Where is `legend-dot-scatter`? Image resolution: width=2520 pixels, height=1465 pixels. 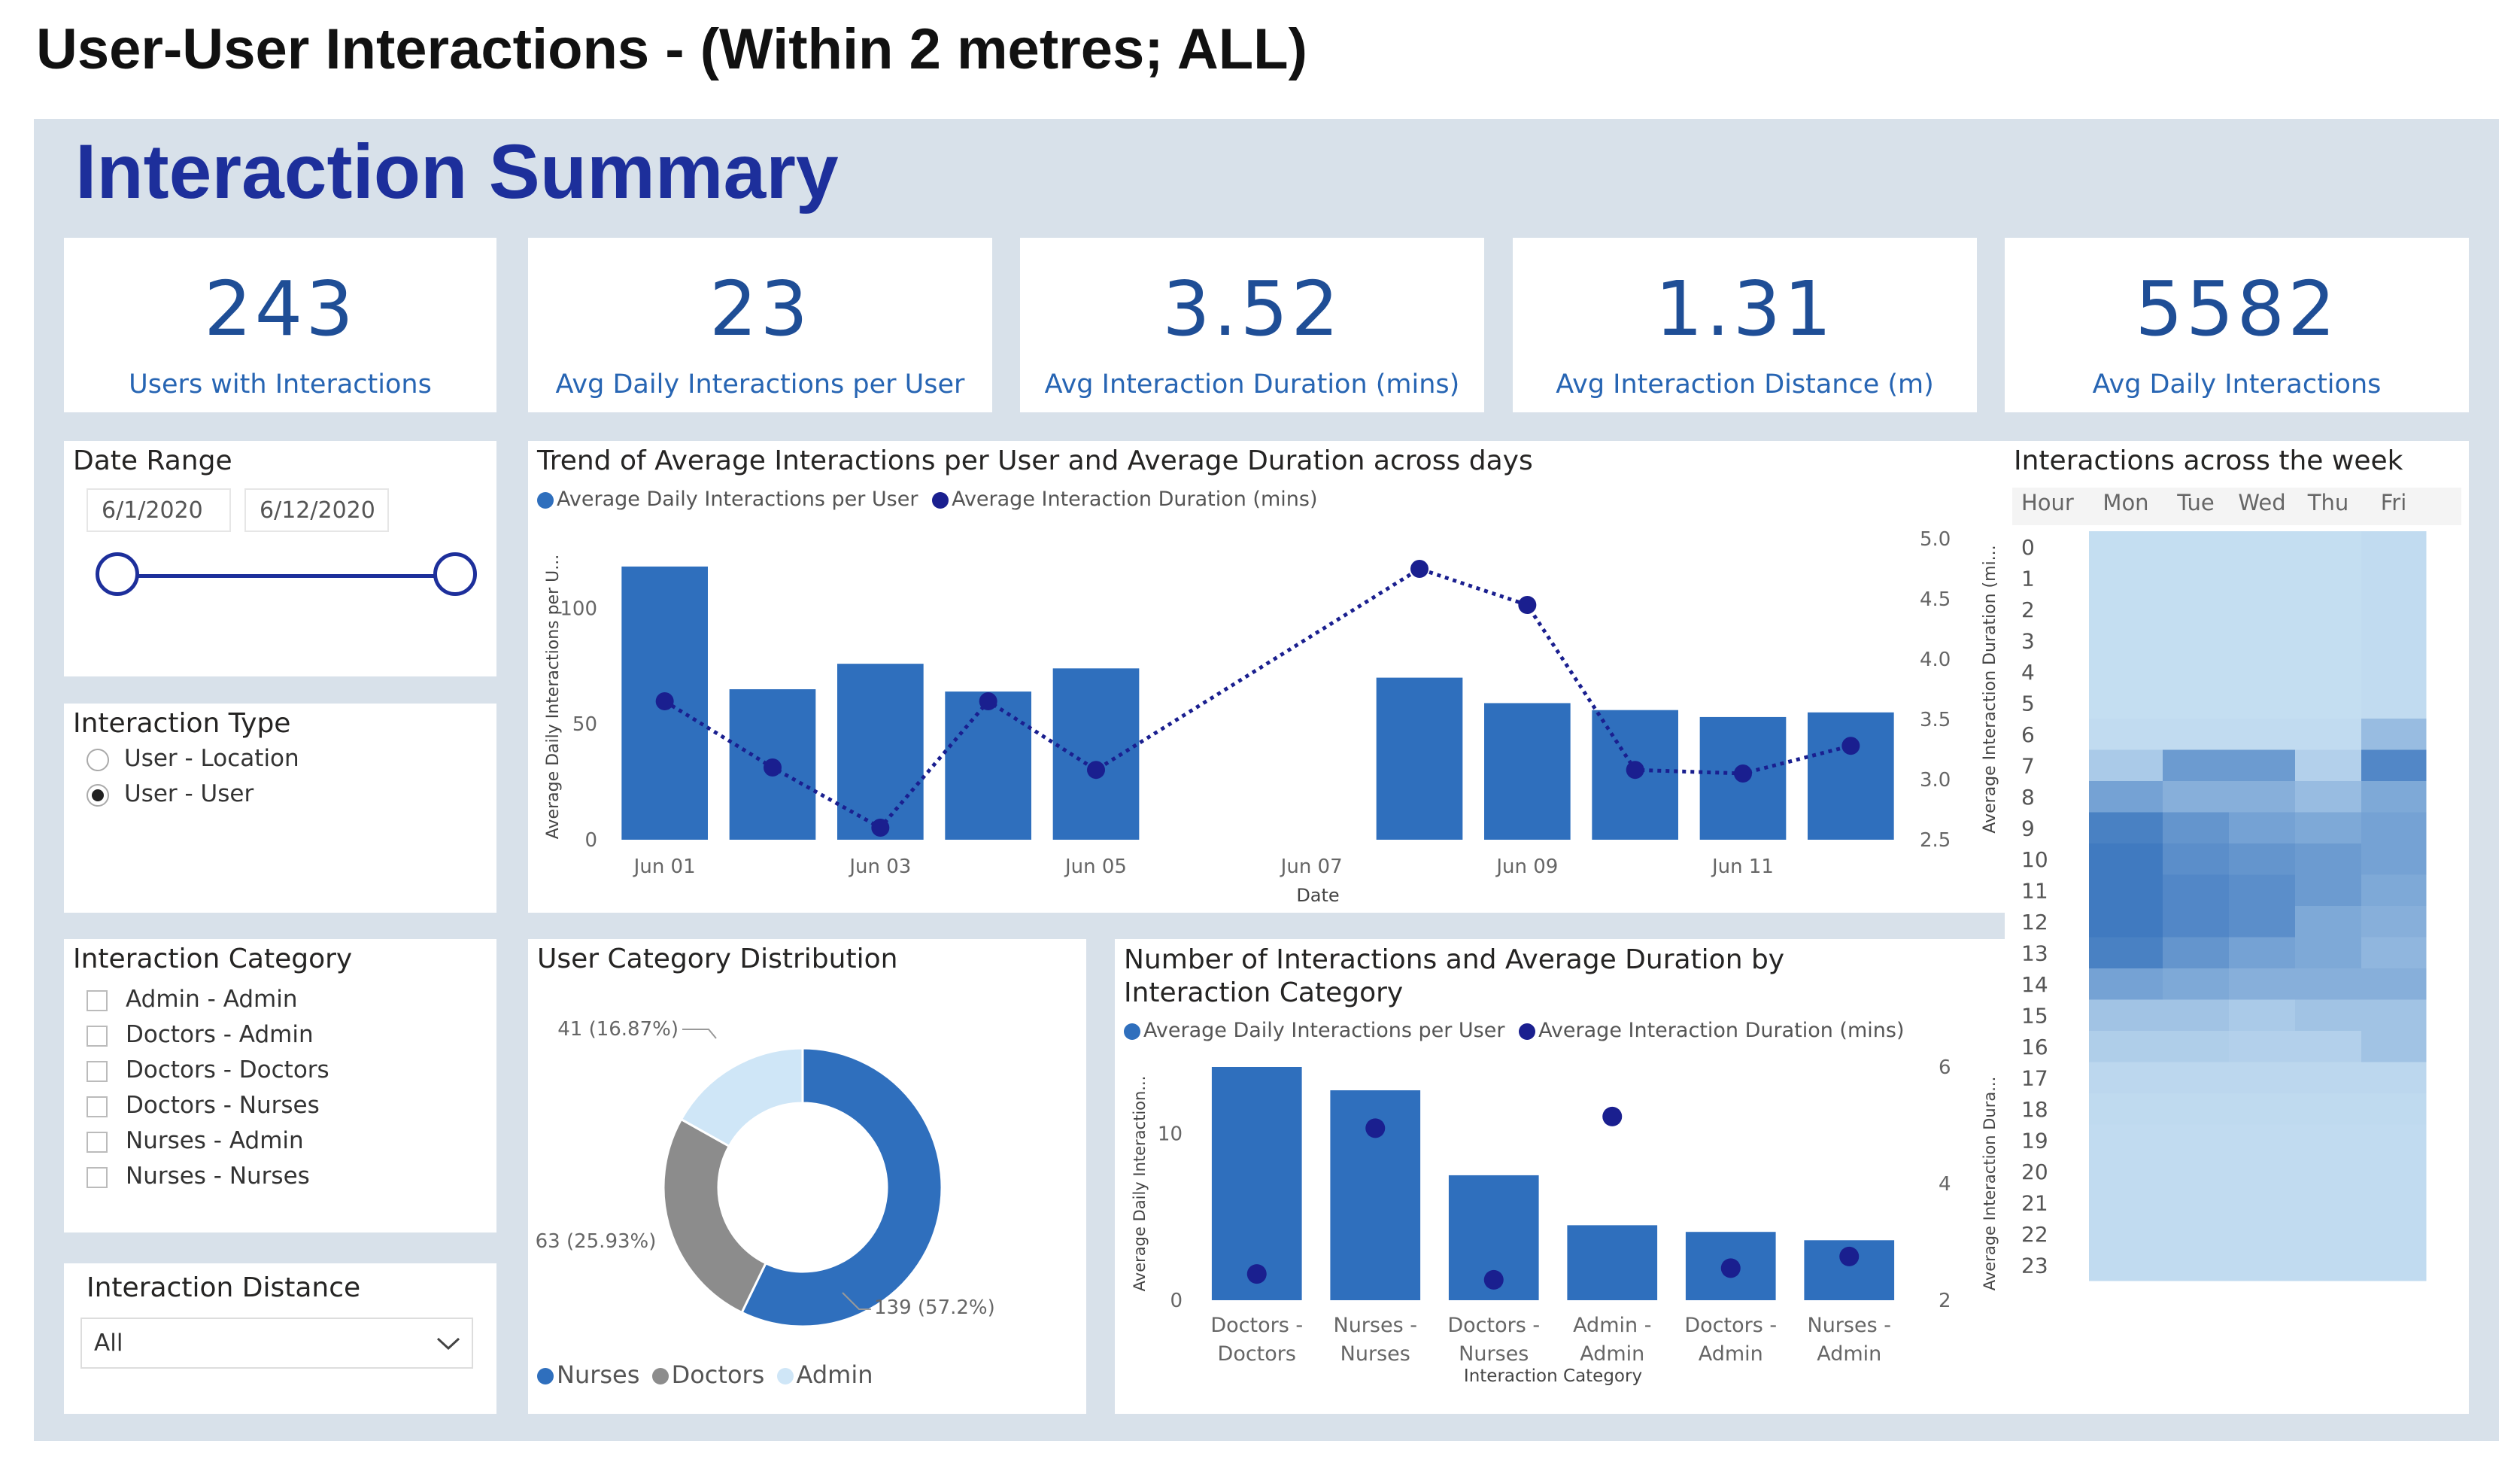 legend-dot-scatter is located at coordinates (1527, 1031).